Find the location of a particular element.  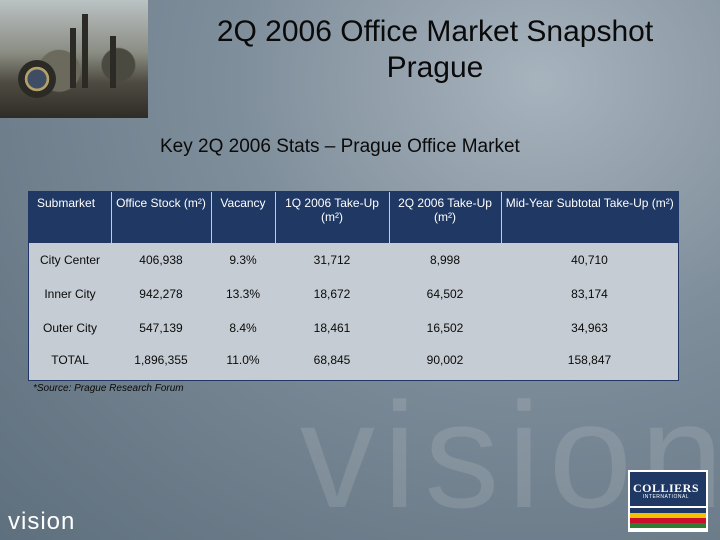

prague-photo is located at coordinates (74, 59).